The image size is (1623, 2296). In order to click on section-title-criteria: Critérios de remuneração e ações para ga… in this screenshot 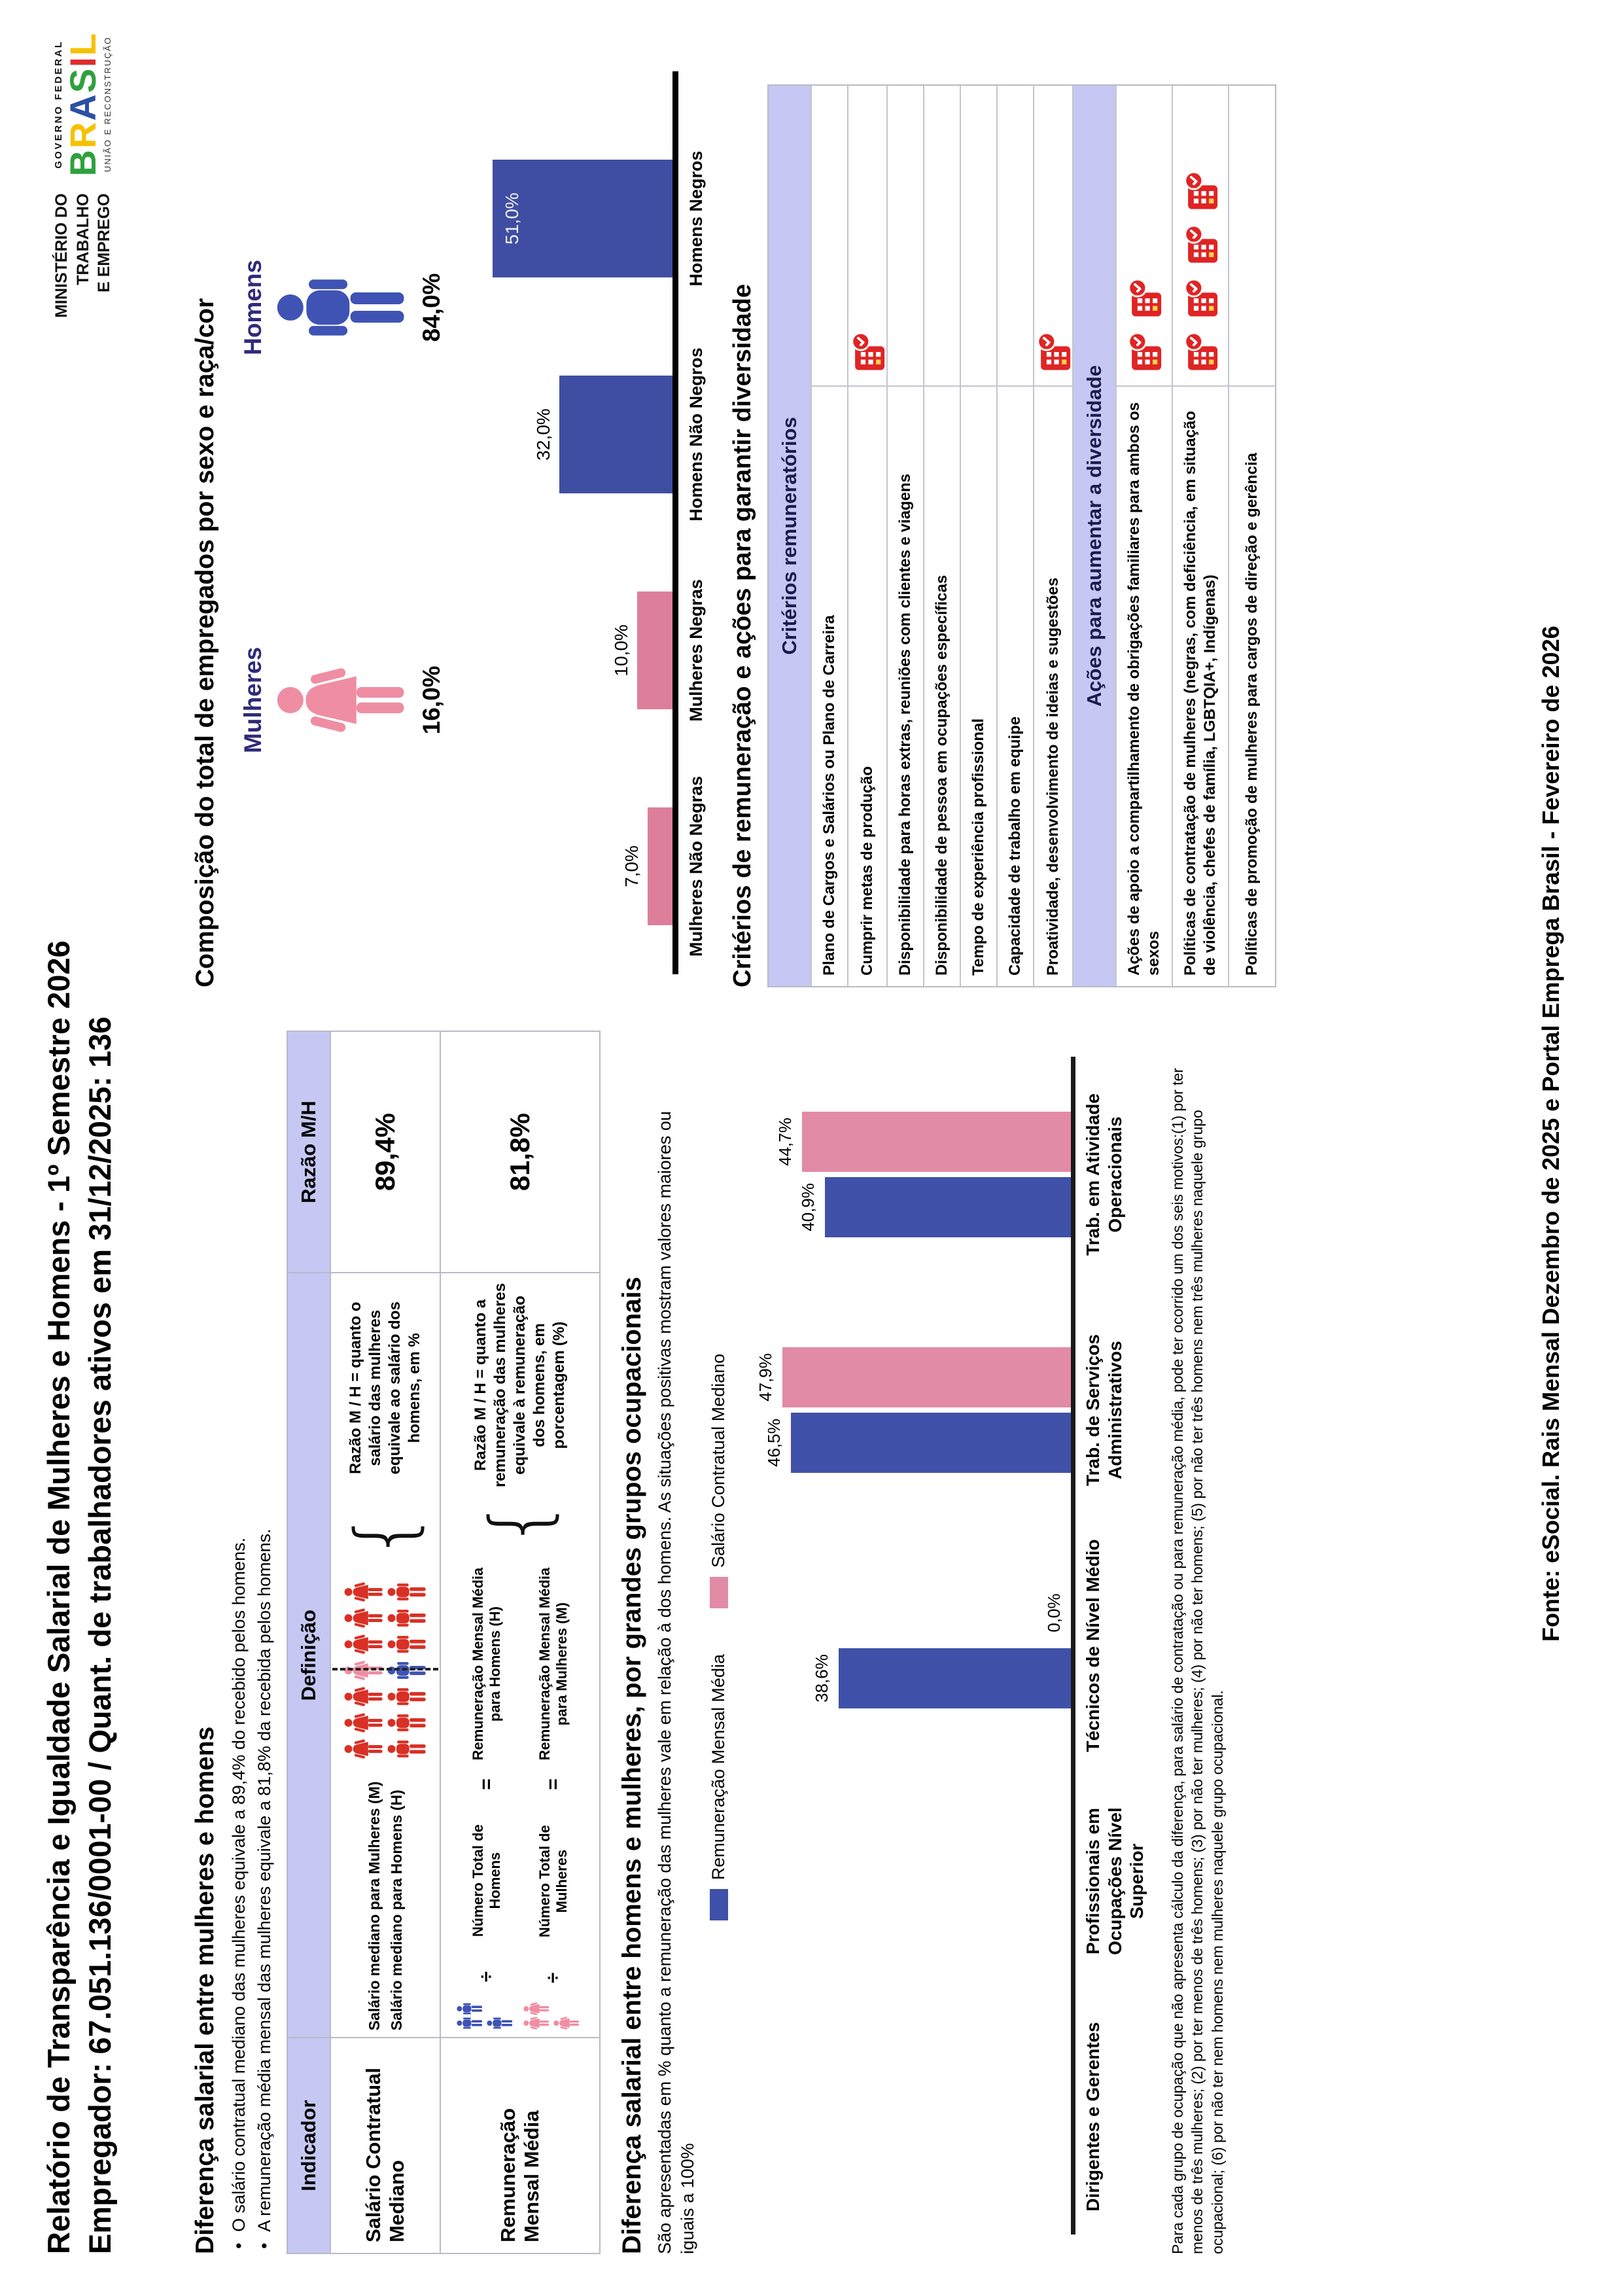, I will do `click(743, 635)`.